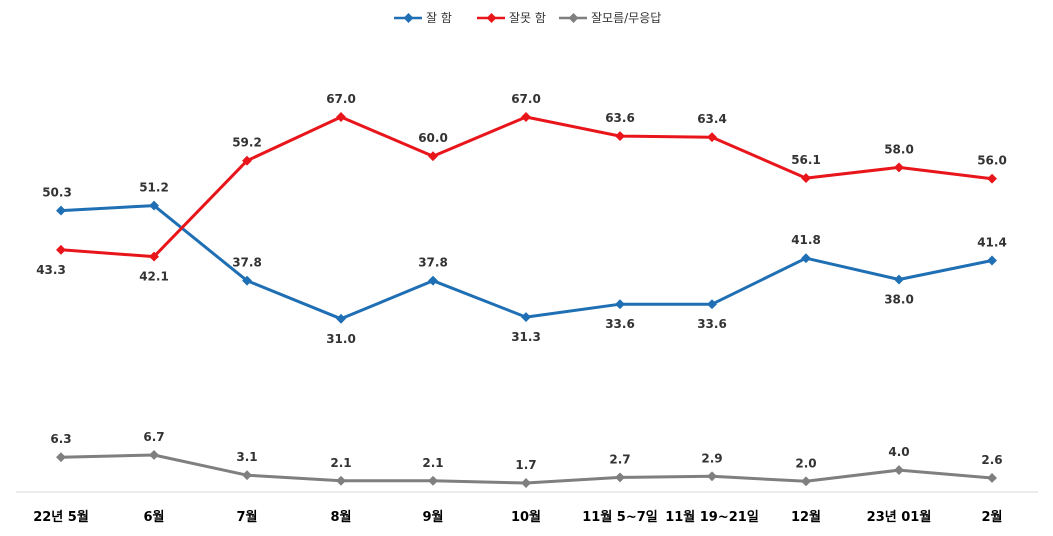  I want to click on data-label-unknown: 6.7, so click(153, 437).